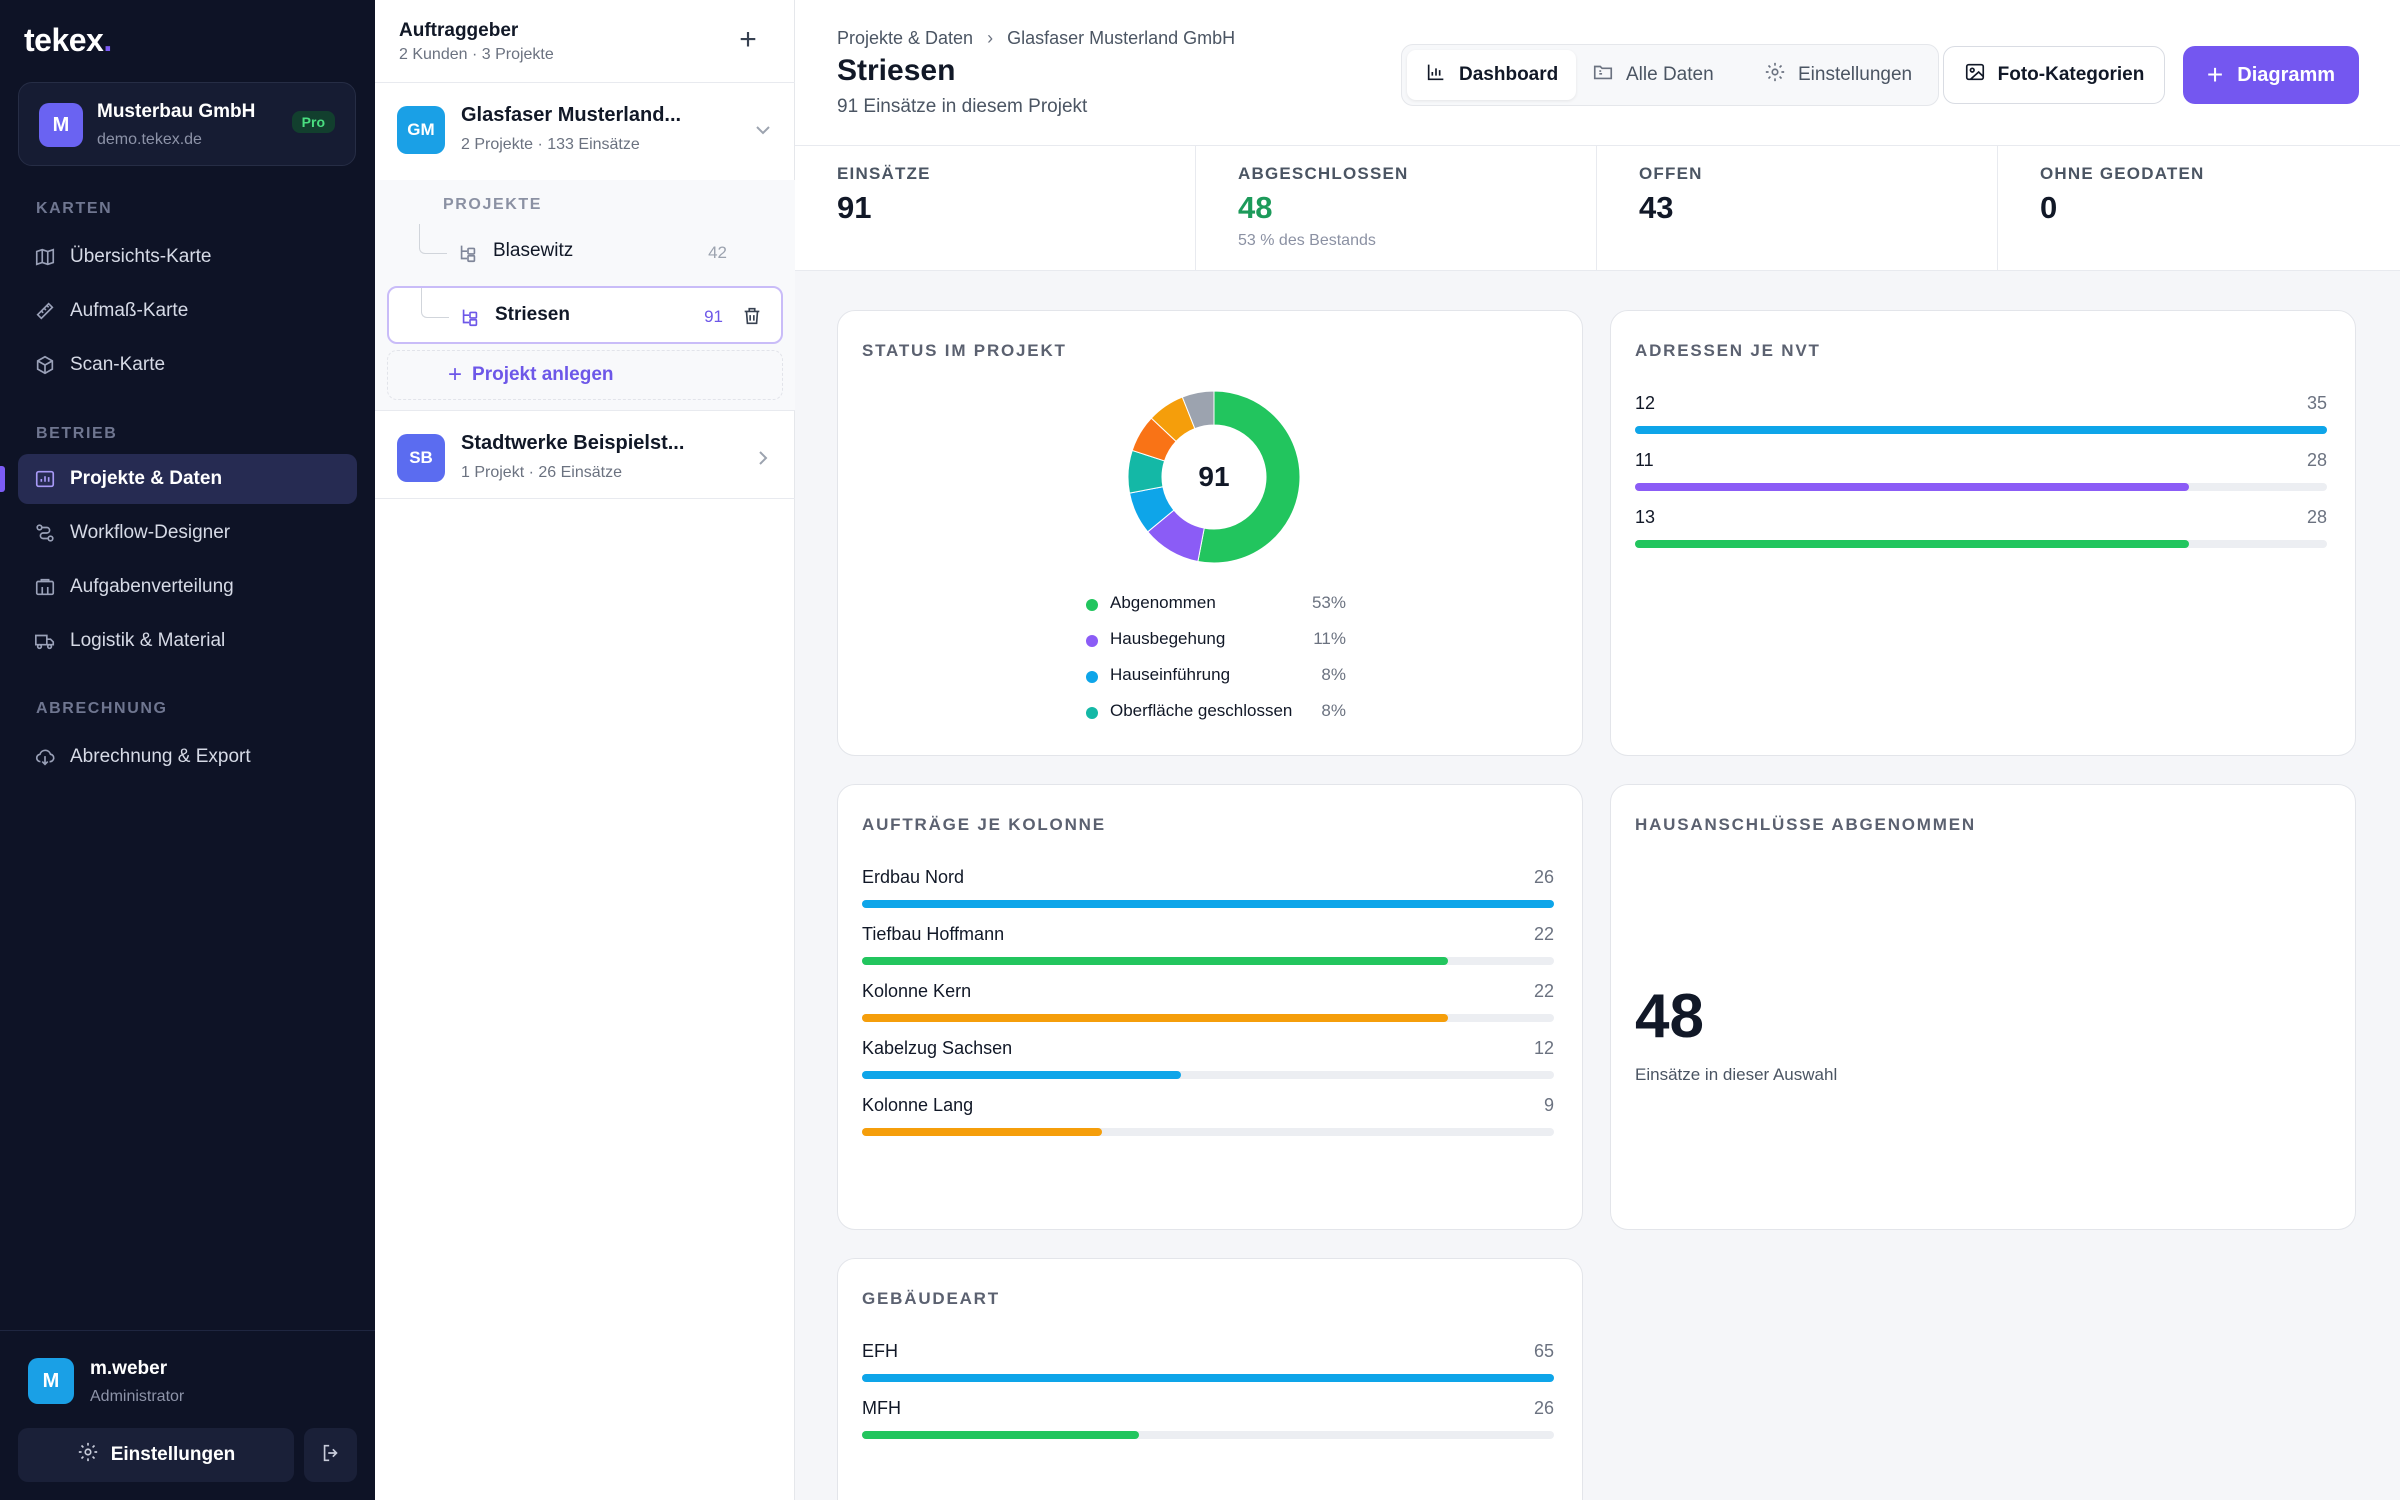 The height and width of the screenshot is (1500, 2400). I want to click on legend-pct: 8%, so click(1333, 710).